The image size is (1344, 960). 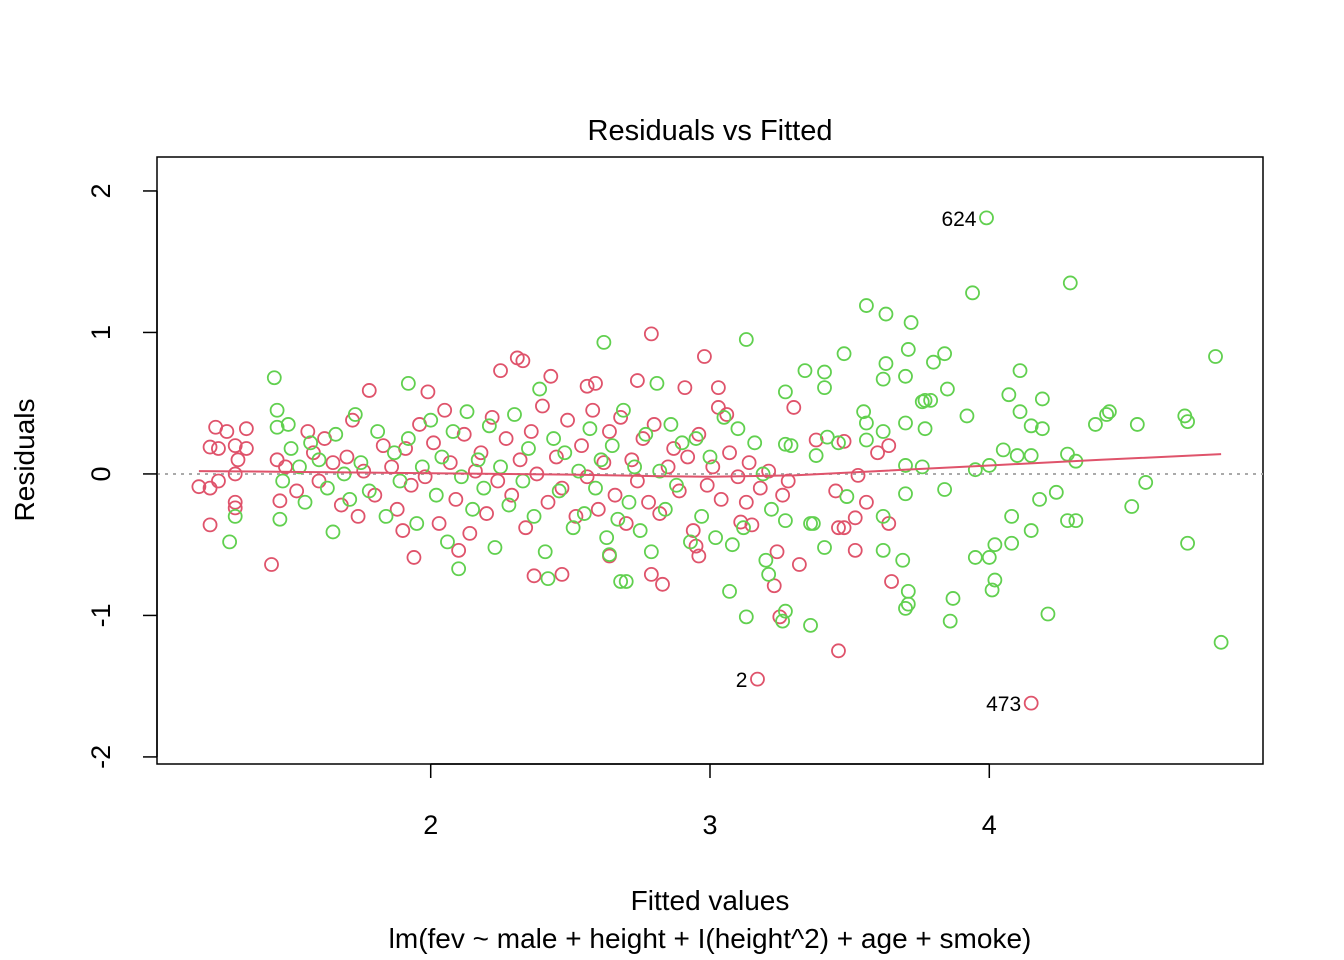 I want to click on y-axis: -2 -1 0 1 2, so click(x=122, y=476).